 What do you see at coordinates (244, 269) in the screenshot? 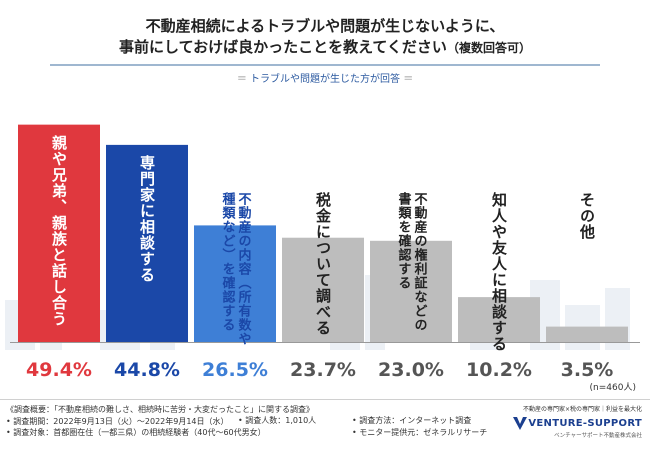
I see `category-label-3-line-1: 不動産の内容（所有数や` at bounding box center [244, 269].